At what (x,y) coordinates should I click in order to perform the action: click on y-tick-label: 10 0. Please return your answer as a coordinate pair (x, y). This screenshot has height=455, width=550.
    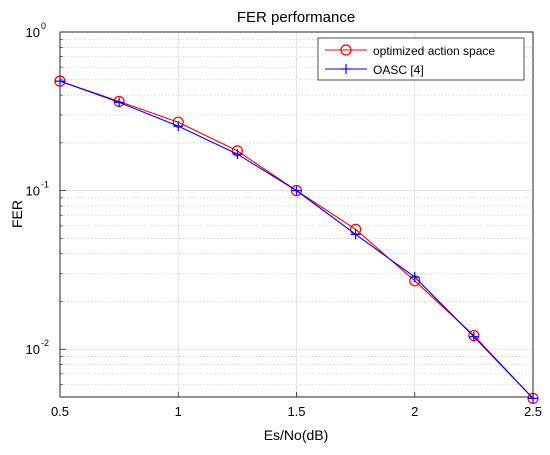
    Looking at the image, I should click on (36, 30).